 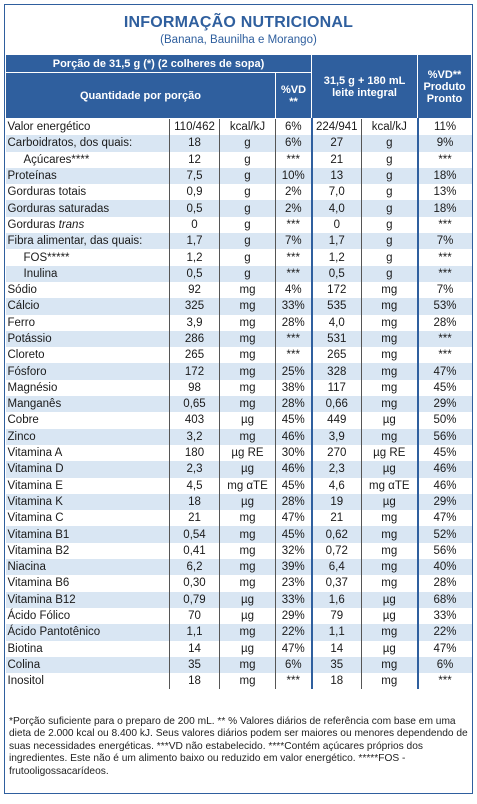 What do you see at coordinates (293, 632) in the screenshot?
I see `vd-cell: 22%` at bounding box center [293, 632].